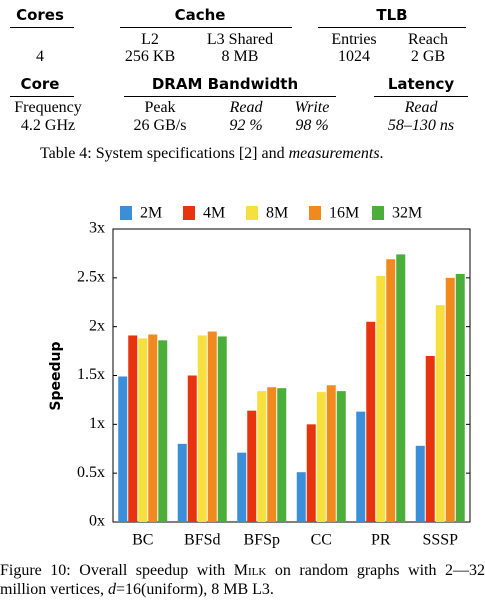 Image resolution: width=485 pixels, height=610 pixels. Describe the element at coordinates (48, 125) in the screenshot. I see `cell: 4.2 GHz` at that location.